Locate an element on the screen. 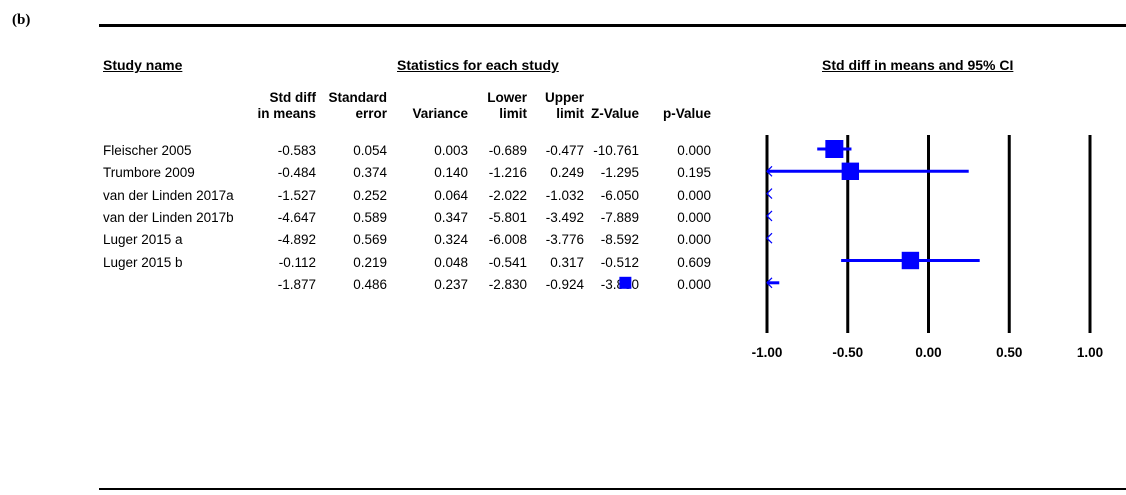 The width and height of the screenshot is (1126, 495). table-cell: -0.512 is located at coordinates (619, 262).